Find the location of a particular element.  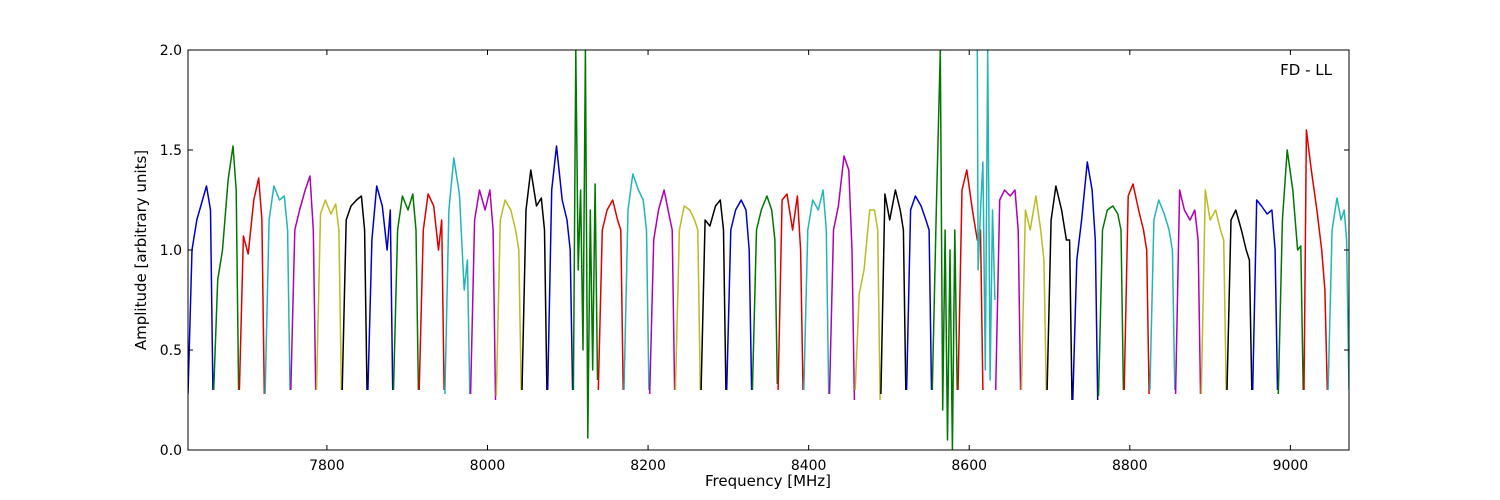

y-tick-label: 1.0 is located at coordinates (171, 251).